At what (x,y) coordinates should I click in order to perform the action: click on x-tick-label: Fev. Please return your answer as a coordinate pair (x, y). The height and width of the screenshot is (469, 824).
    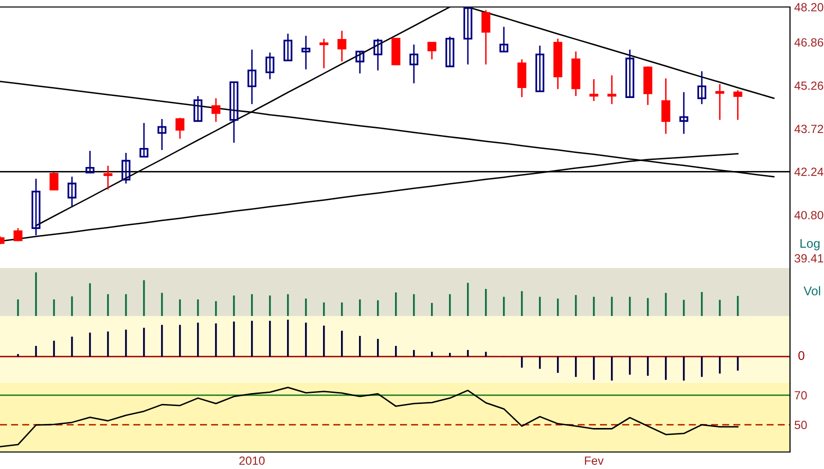
    Looking at the image, I should click on (594, 460).